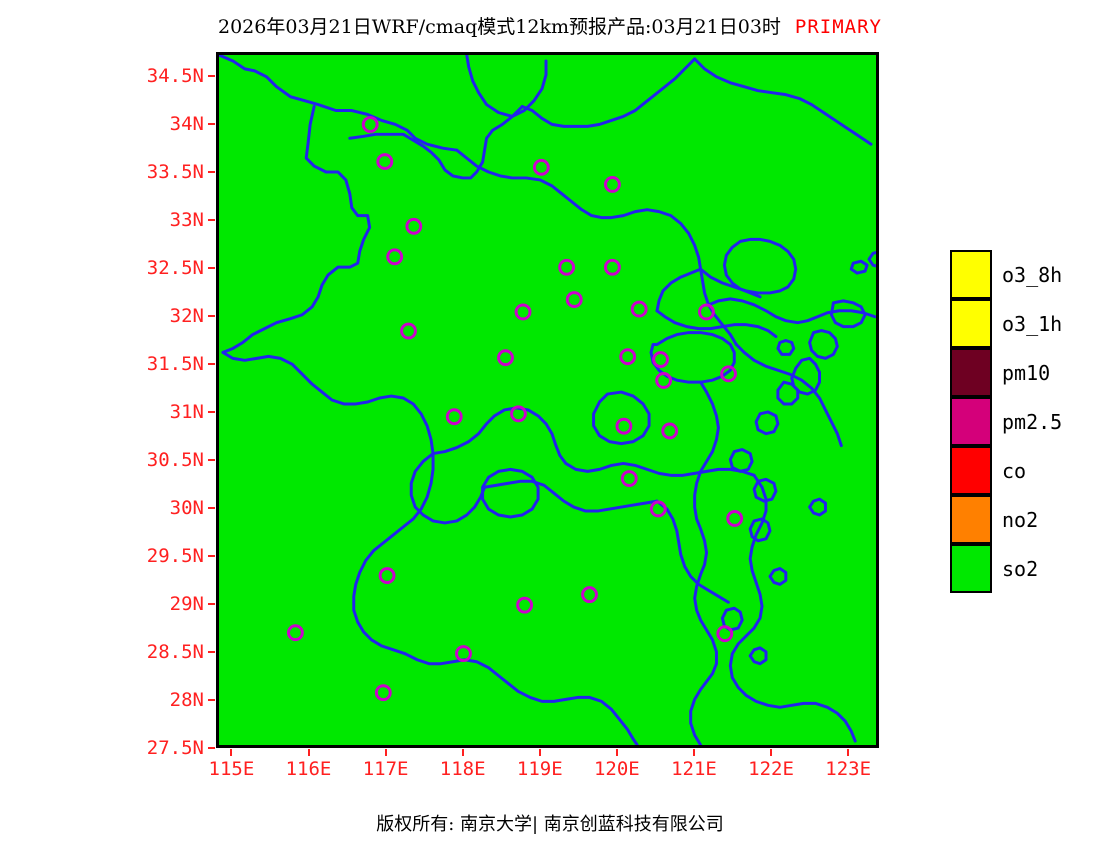 The height and width of the screenshot is (850, 1100). What do you see at coordinates (186, 508) in the screenshot?
I see `latitude-tick-label: 30N` at bounding box center [186, 508].